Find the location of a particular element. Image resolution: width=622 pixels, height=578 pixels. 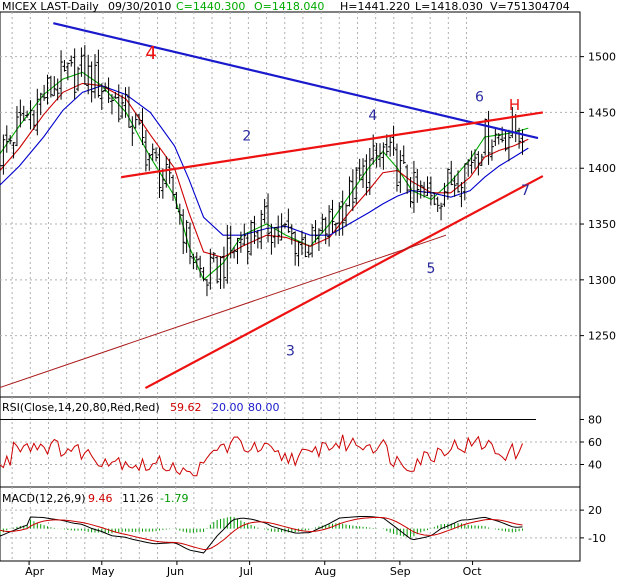

x-tick-label: Sep is located at coordinates (400, 571).